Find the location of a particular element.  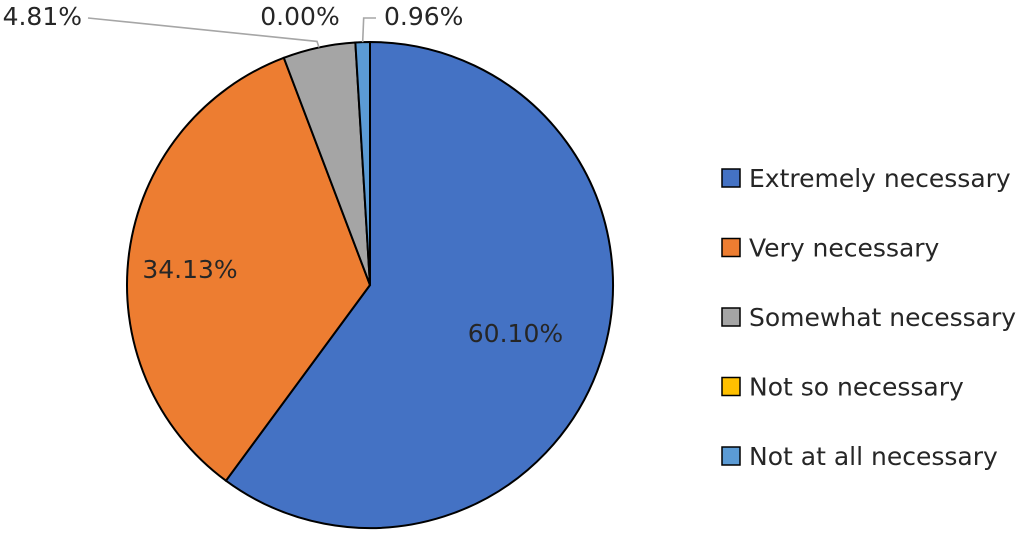

data-label-very-necessary: 34.13% is located at coordinates (189, 269).